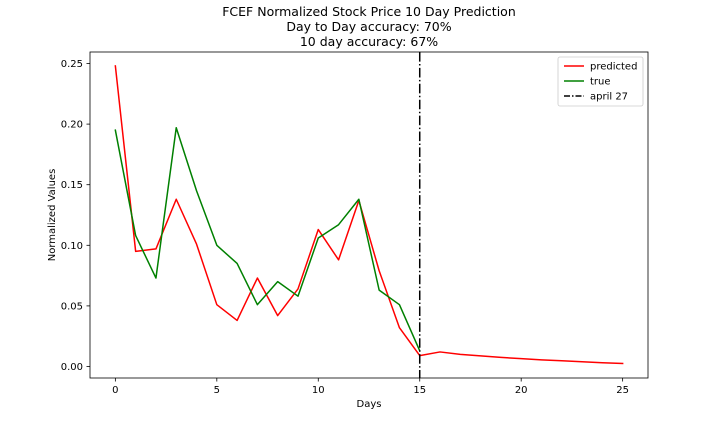  What do you see at coordinates (613, 67) in the screenshot?
I see `legend-label-predicted: predicted` at bounding box center [613, 67].